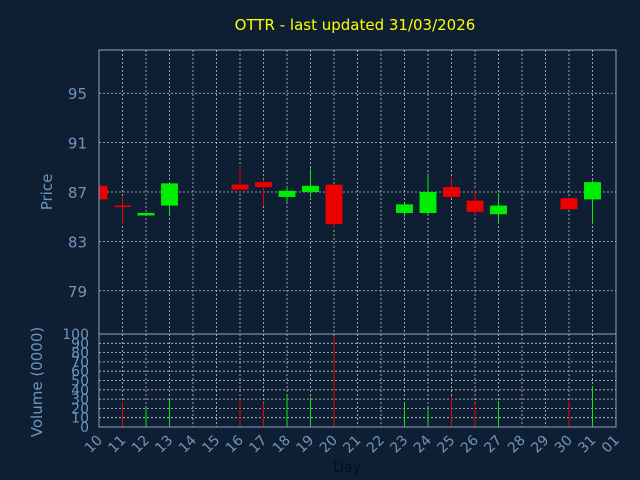  What do you see at coordinates (258, 445) in the screenshot?
I see `x-tick-label: 17` at bounding box center [258, 445].